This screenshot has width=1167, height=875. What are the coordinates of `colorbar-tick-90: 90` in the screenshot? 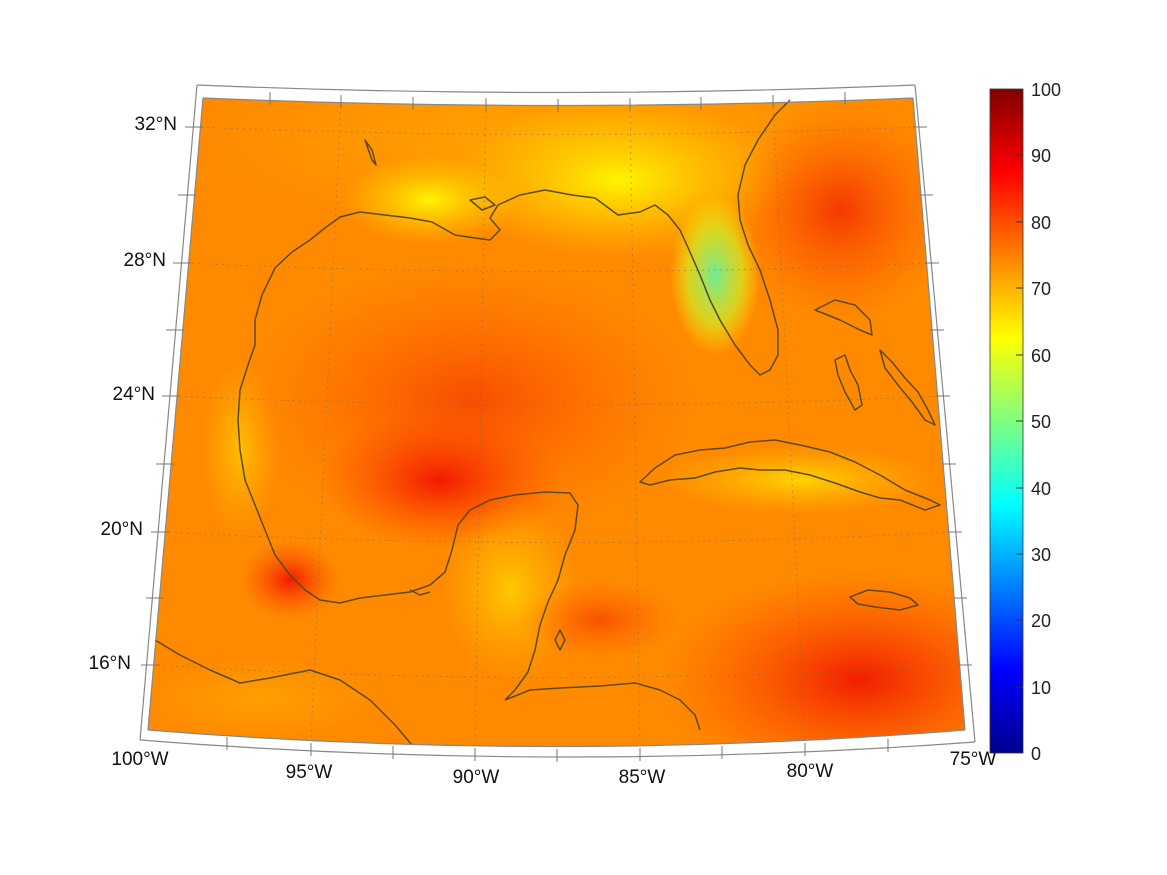 It's located at (1041, 156).